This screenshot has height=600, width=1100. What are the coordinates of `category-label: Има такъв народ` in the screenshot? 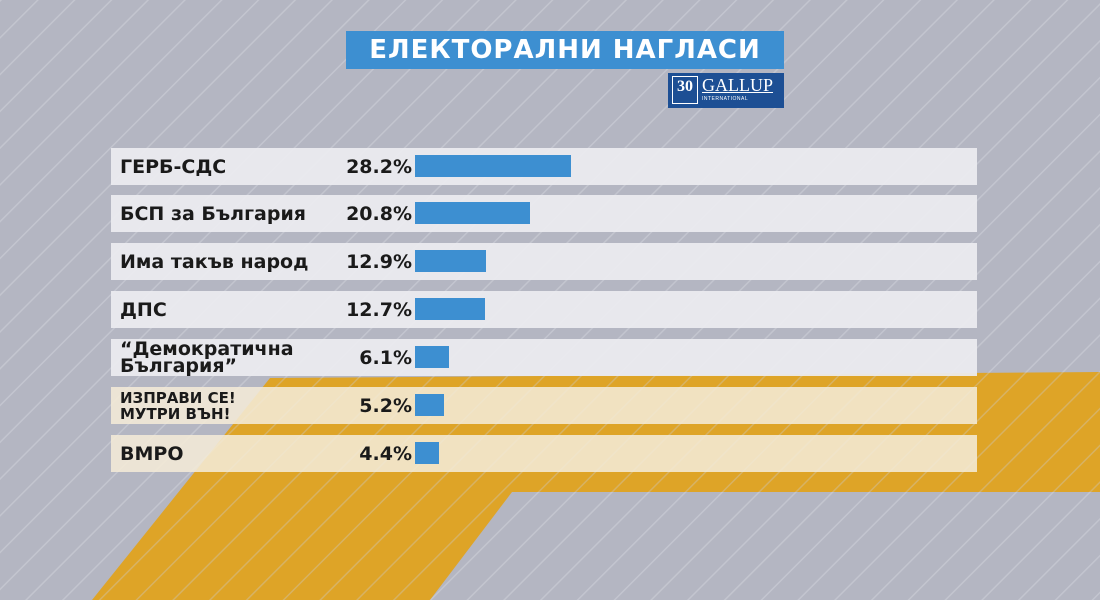 It's located at (214, 261).